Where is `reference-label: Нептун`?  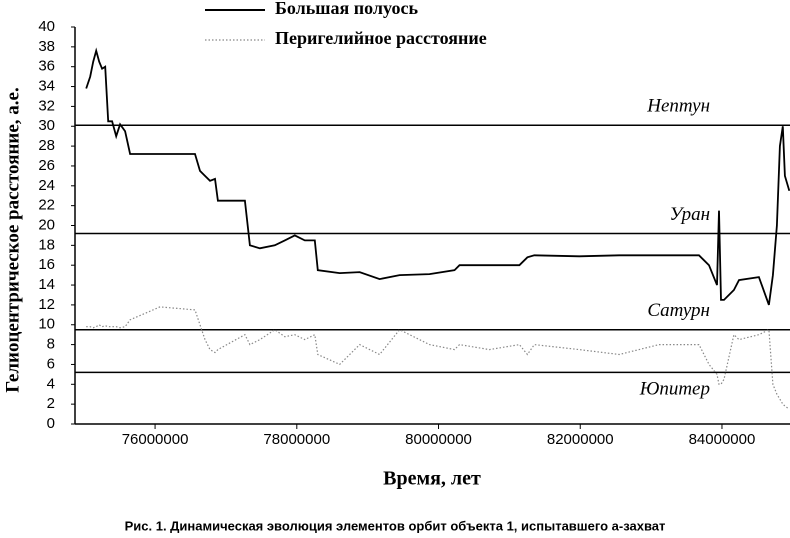
reference-label: Нептун is located at coordinates (678, 106).